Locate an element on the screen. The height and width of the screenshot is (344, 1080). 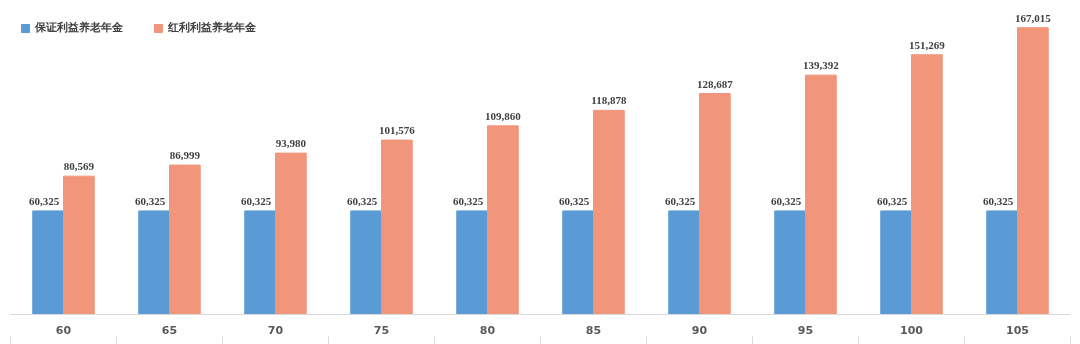
data-label: 118,878 is located at coordinates (609, 100).